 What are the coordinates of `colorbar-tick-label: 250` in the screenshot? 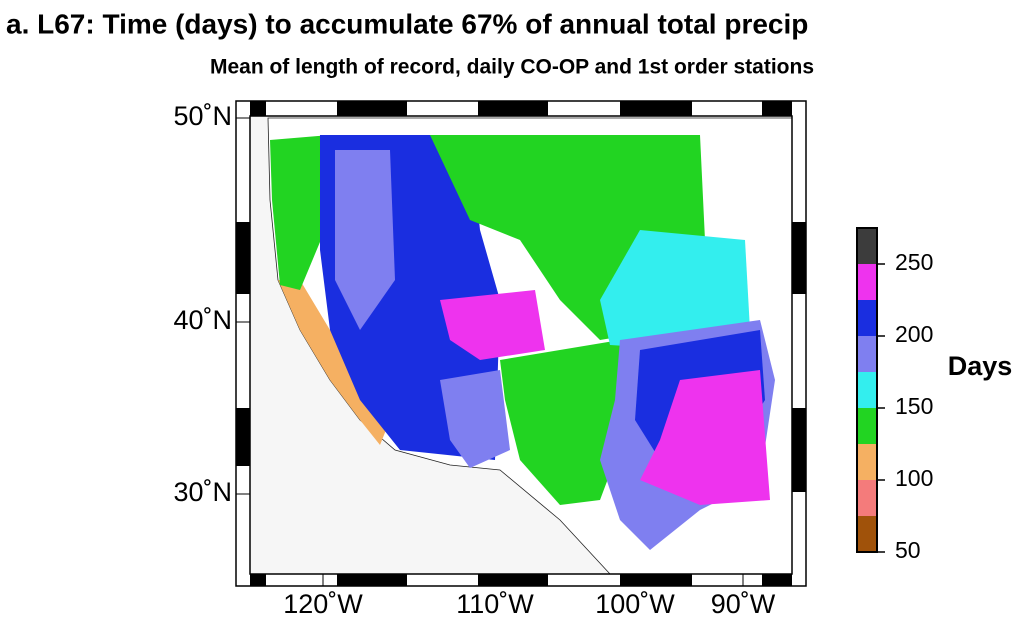 It's located at (914, 262).